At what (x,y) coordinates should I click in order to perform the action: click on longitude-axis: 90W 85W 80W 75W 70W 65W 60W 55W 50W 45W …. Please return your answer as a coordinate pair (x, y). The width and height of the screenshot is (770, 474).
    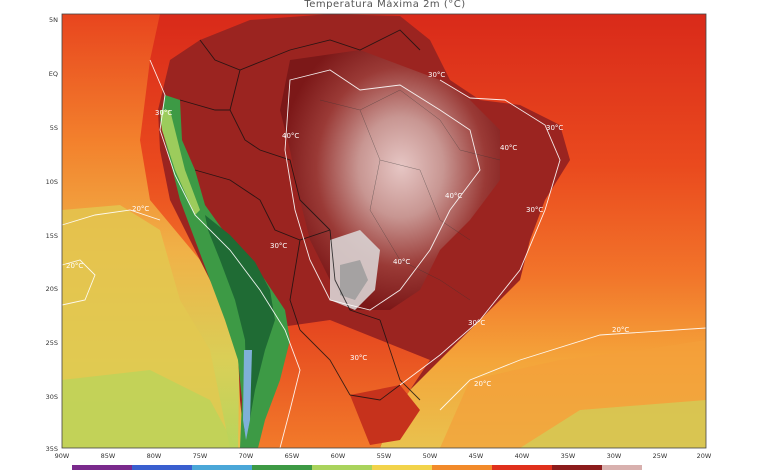
    Looking at the image, I should click on (383, 456).